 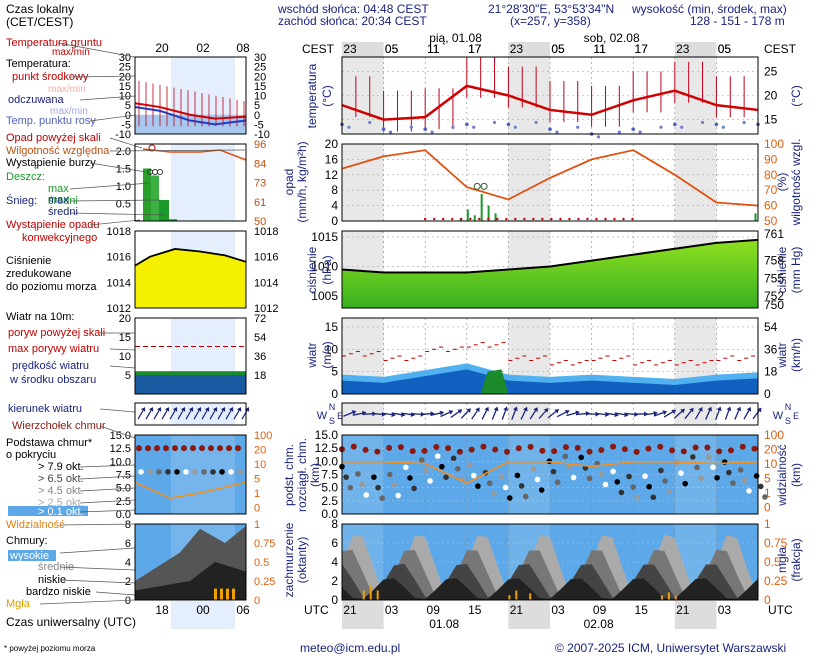 I want to click on compass-n-right: N, so click(x=788, y=407).